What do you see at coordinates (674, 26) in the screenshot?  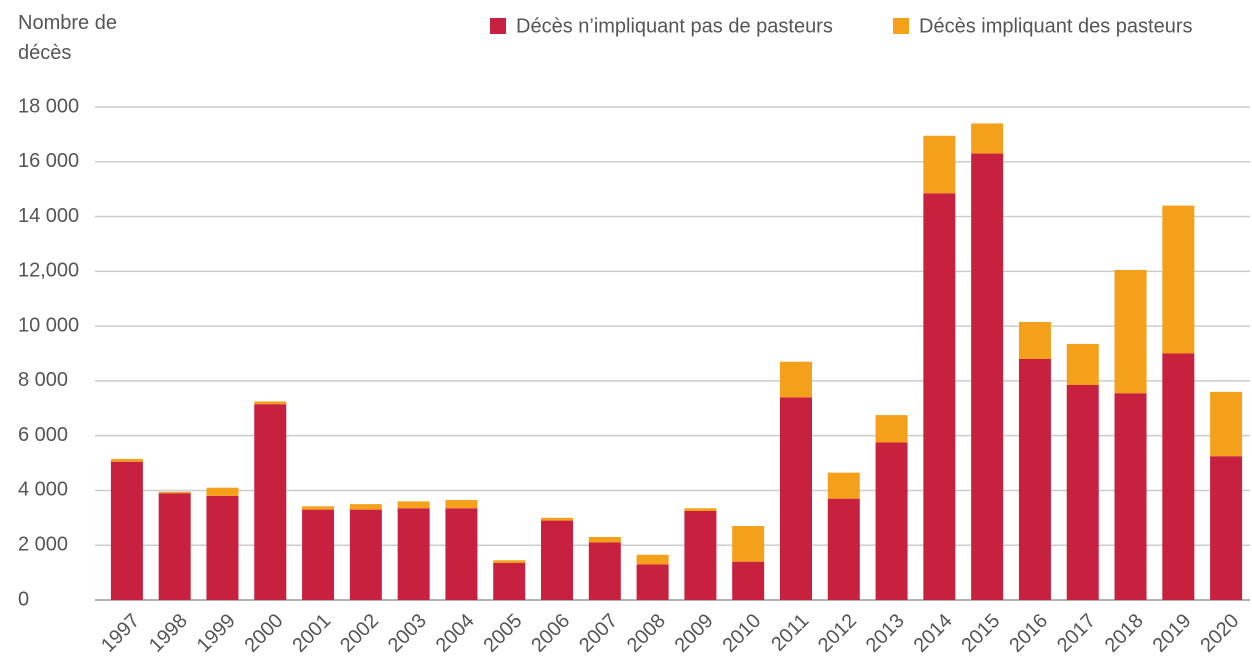 I see `legend-label: Décès n’impliquant pas de pasteurs` at bounding box center [674, 26].